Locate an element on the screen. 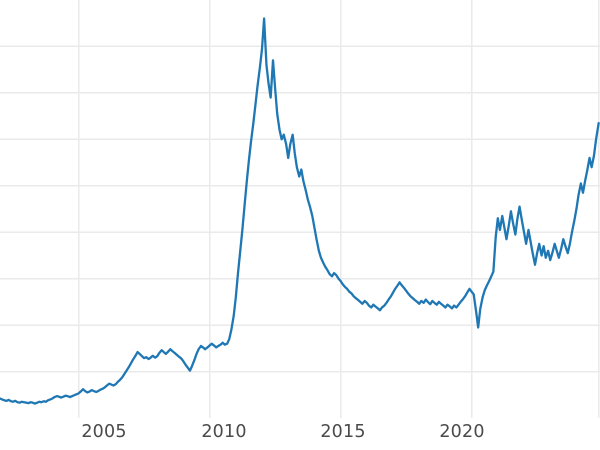  x-tick-label-2015: 2015 is located at coordinates (343, 432).